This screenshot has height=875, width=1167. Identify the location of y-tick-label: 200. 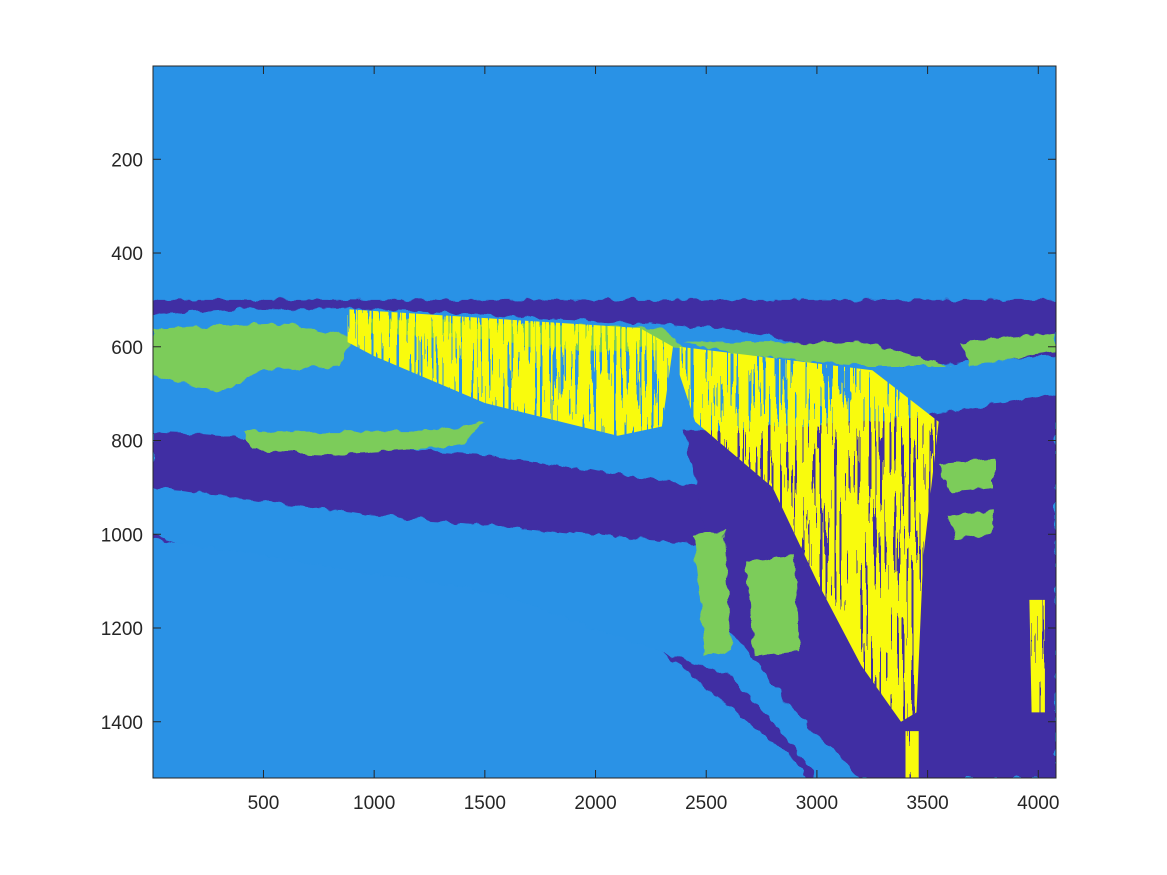
(127, 160).